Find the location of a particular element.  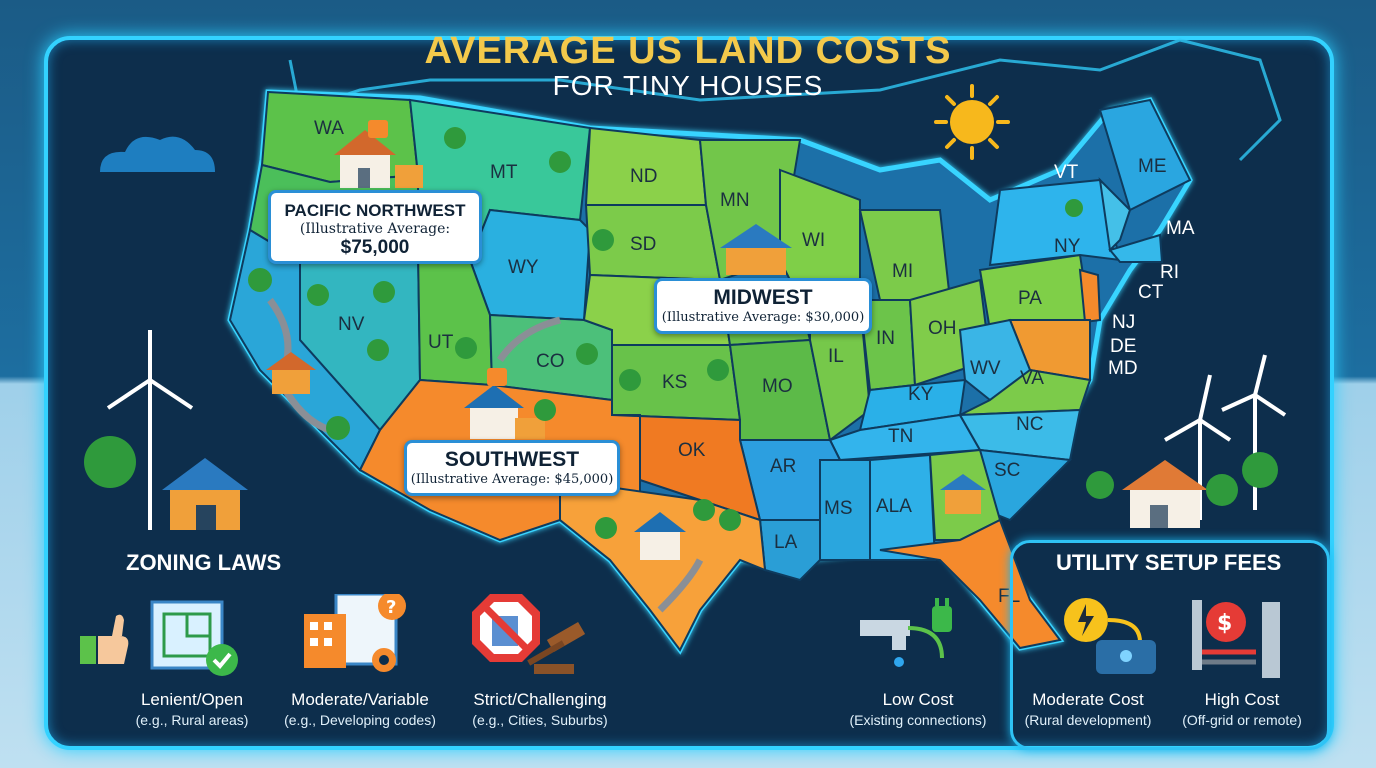

region-average: (Illustrative Average: $45,000) is located at coordinates (512, 479).